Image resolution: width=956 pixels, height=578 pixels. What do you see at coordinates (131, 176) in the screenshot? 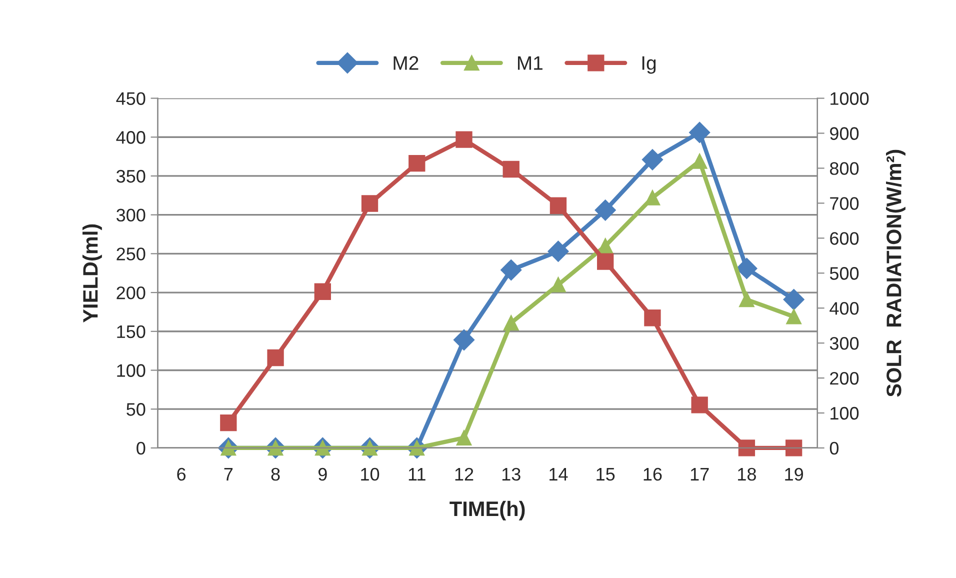
I see `y-tick-label: 350` at bounding box center [131, 176].